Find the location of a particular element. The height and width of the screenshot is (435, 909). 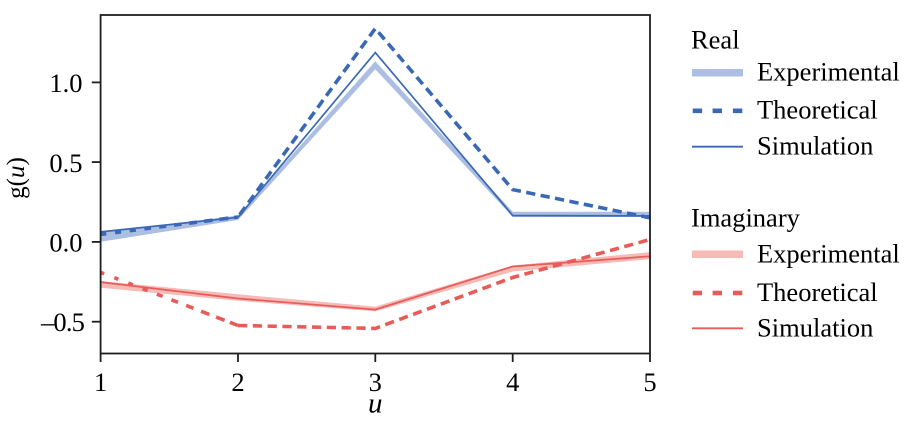

svg-text: 0.0 is located at coordinates (65, 243).